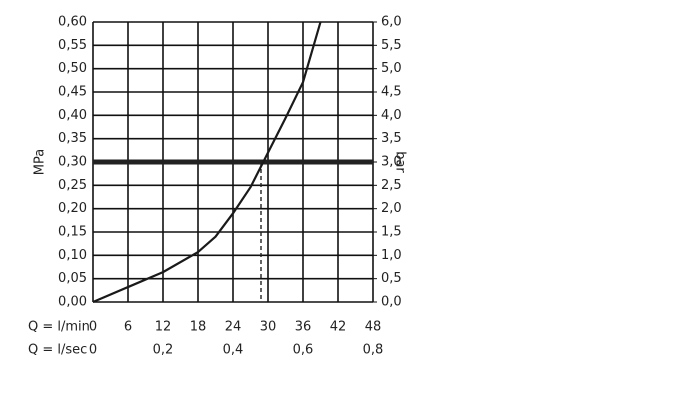 Image resolution: width=700 pixels, height=408 pixels. Describe the element at coordinates (72, 115) in the screenshot. I see `y-tick-label: 0,40` at that location.